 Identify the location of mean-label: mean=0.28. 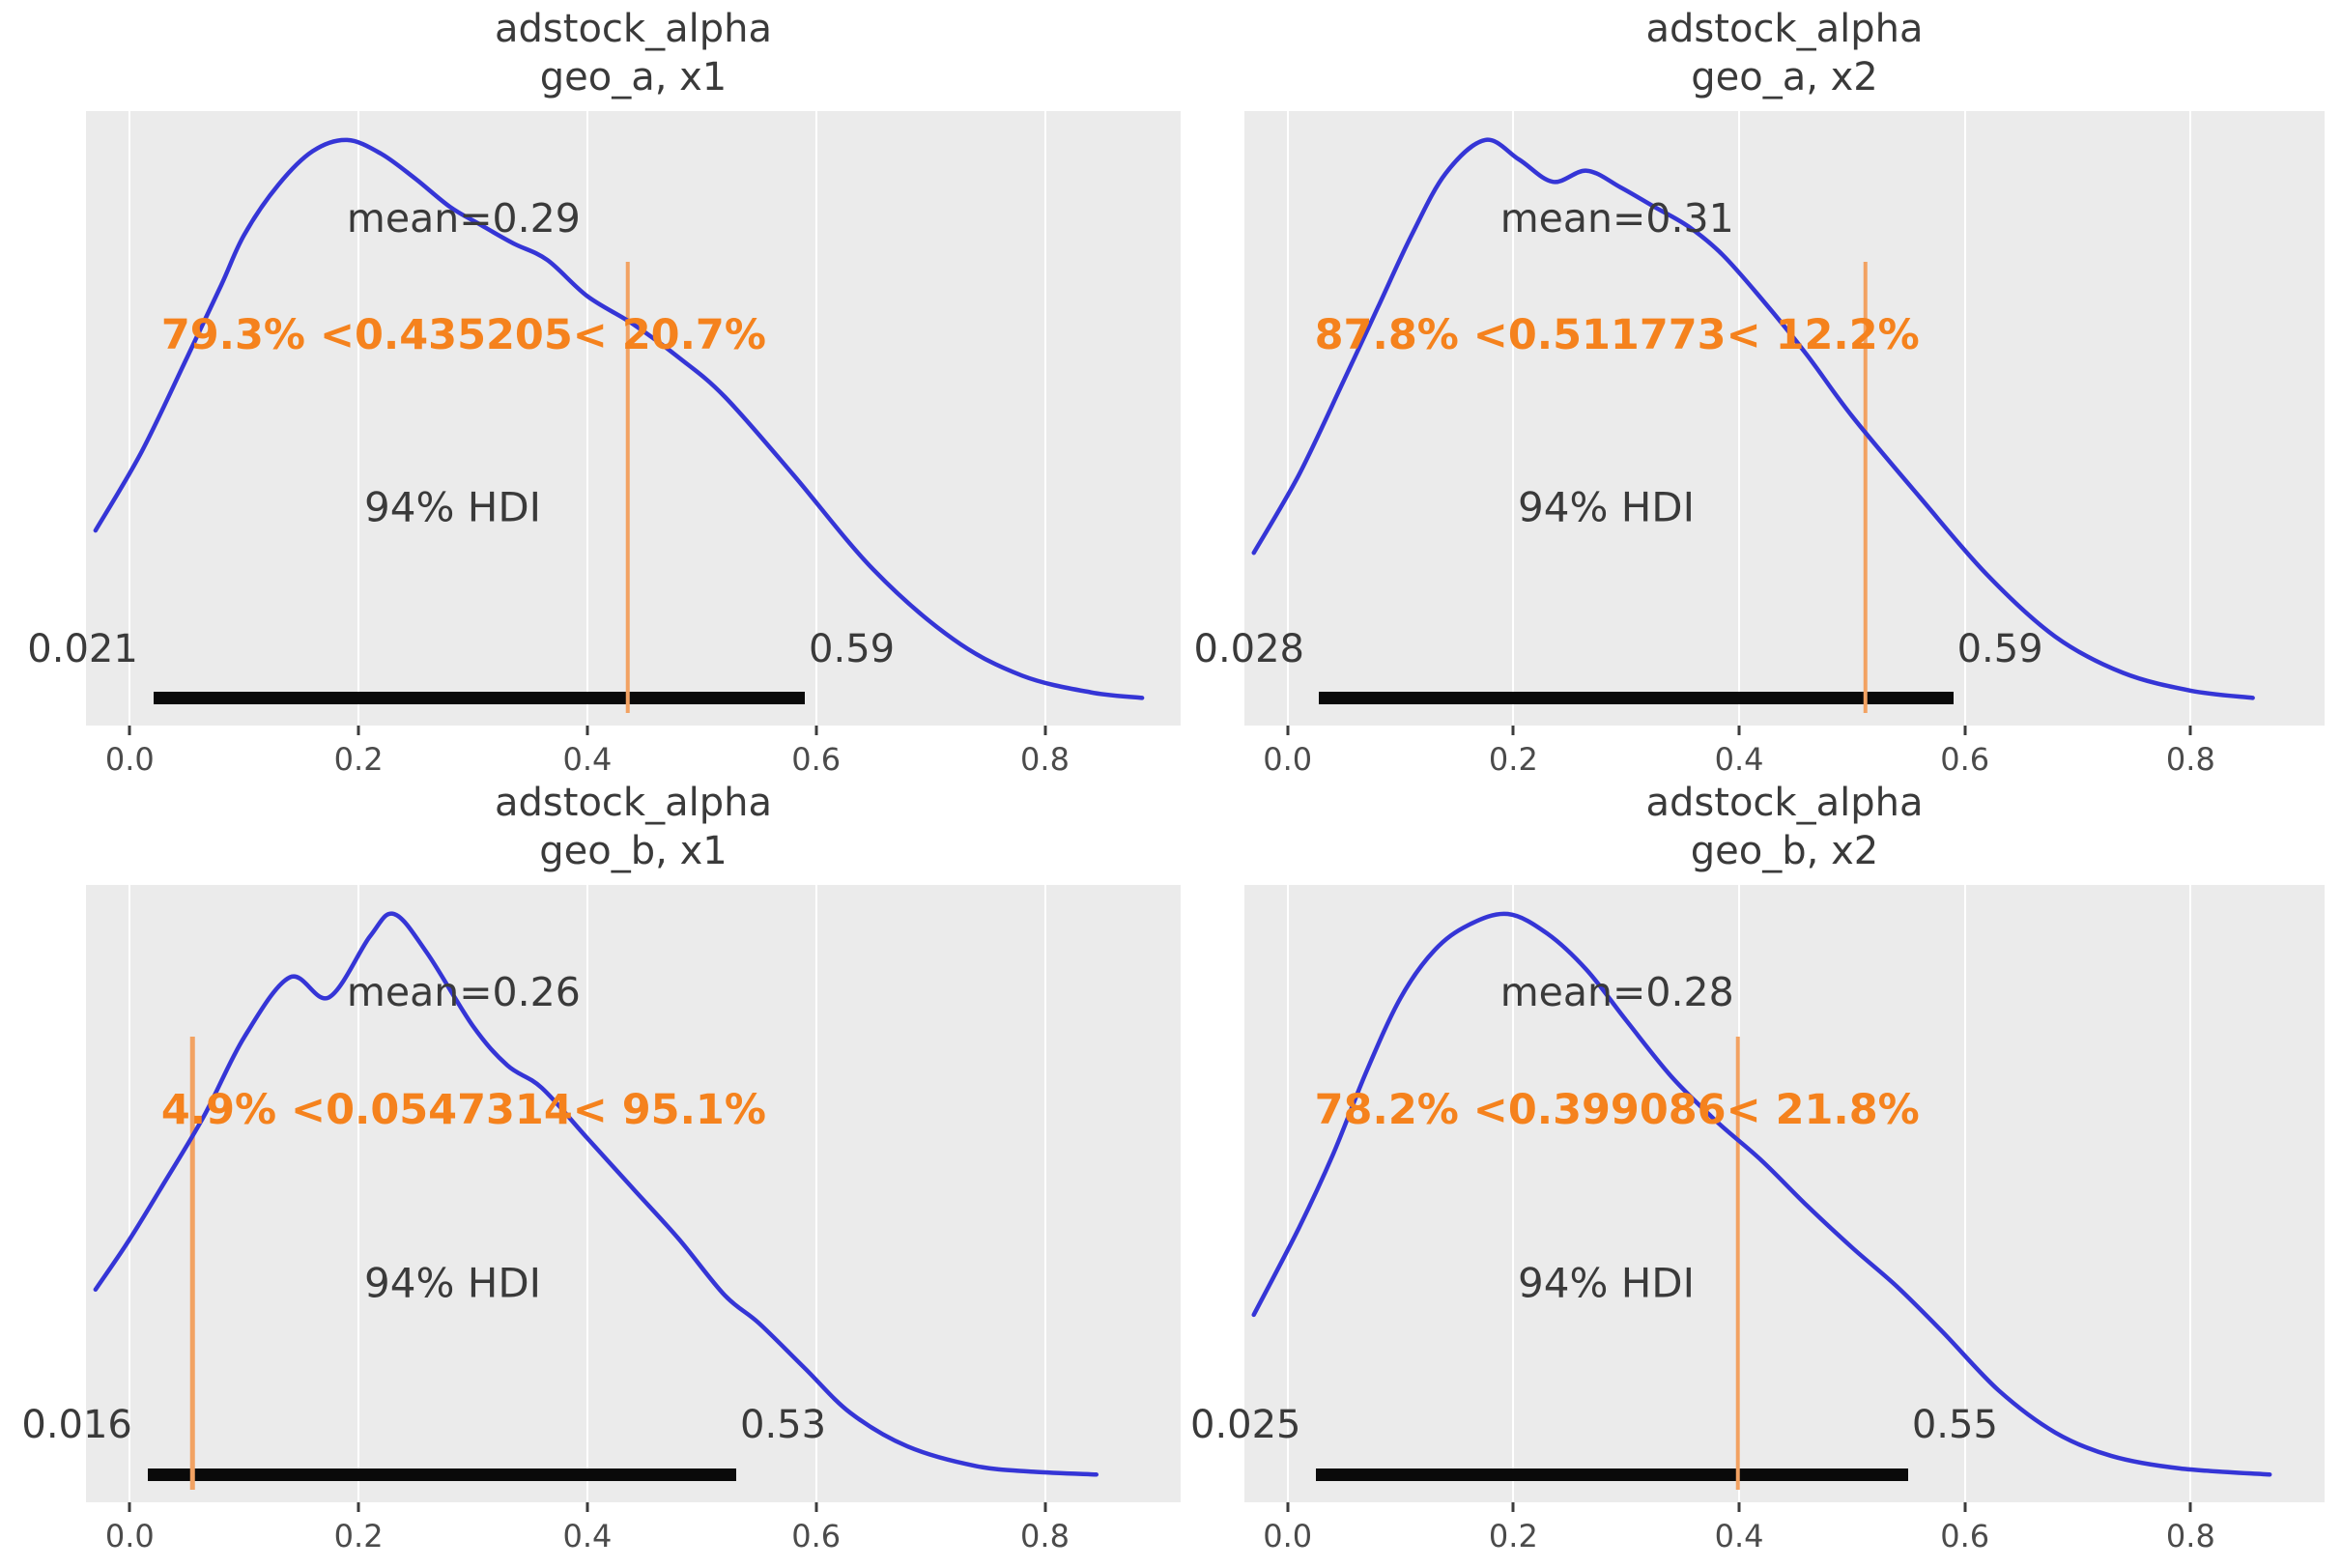
(1617, 992).